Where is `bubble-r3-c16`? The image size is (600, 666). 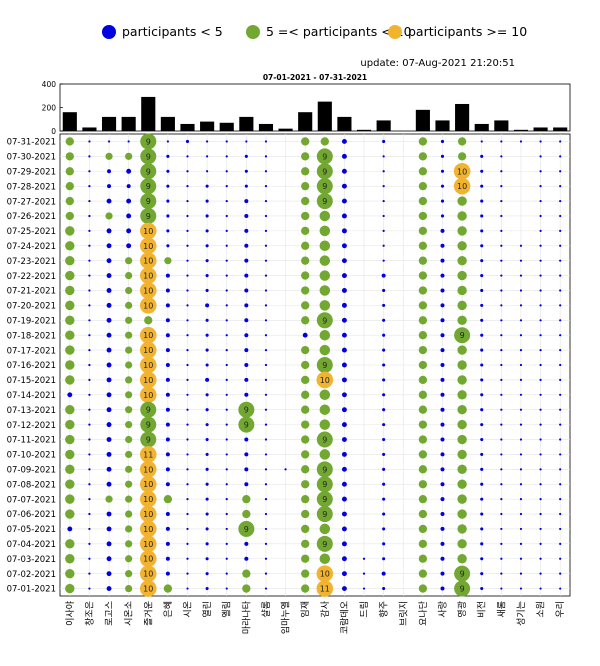
bubble-r3-c16 is located at coordinates (383, 186).